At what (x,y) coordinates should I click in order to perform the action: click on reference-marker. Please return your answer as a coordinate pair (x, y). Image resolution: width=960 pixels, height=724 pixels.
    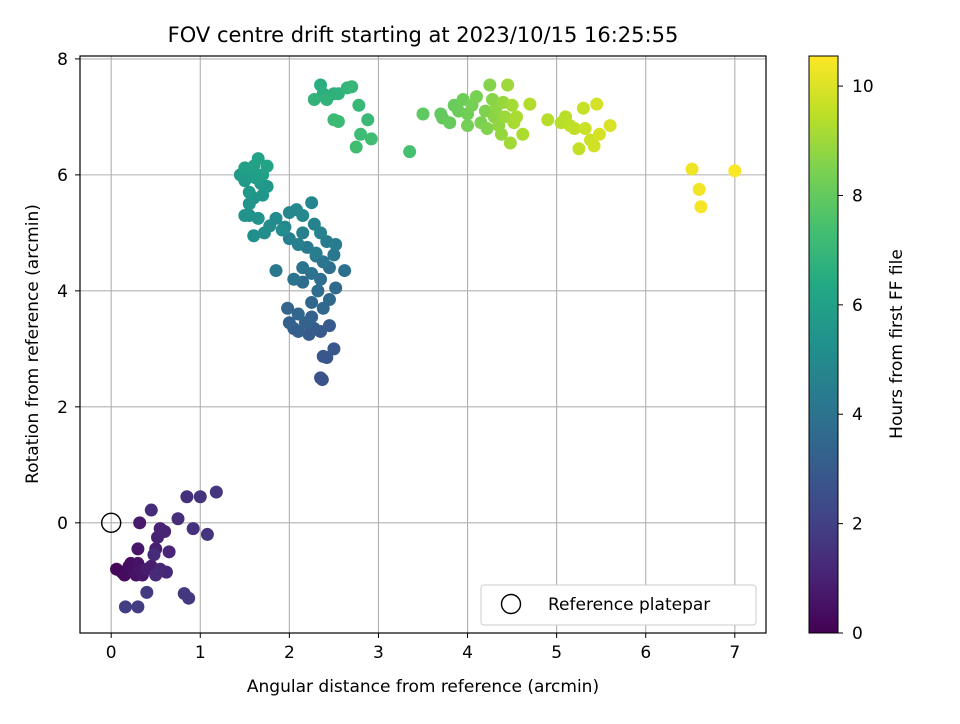
    Looking at the image, I should click on (111, 523).